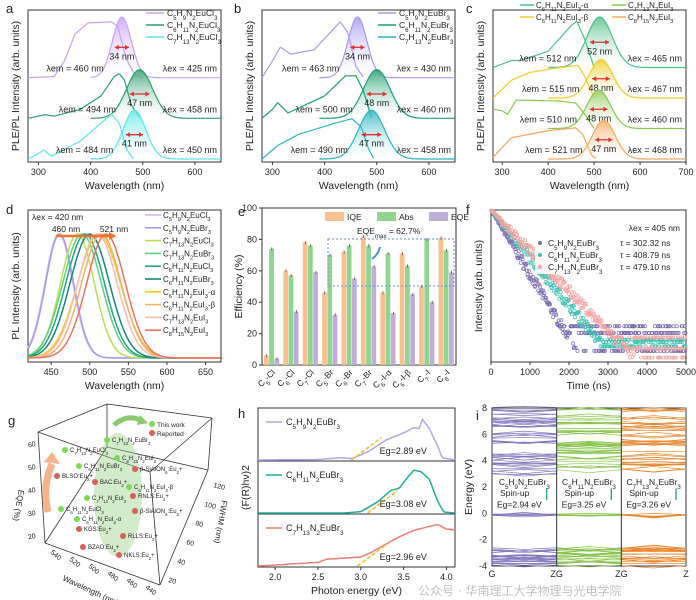  I want to click on z-tick-label: 50, so click(31, 468).